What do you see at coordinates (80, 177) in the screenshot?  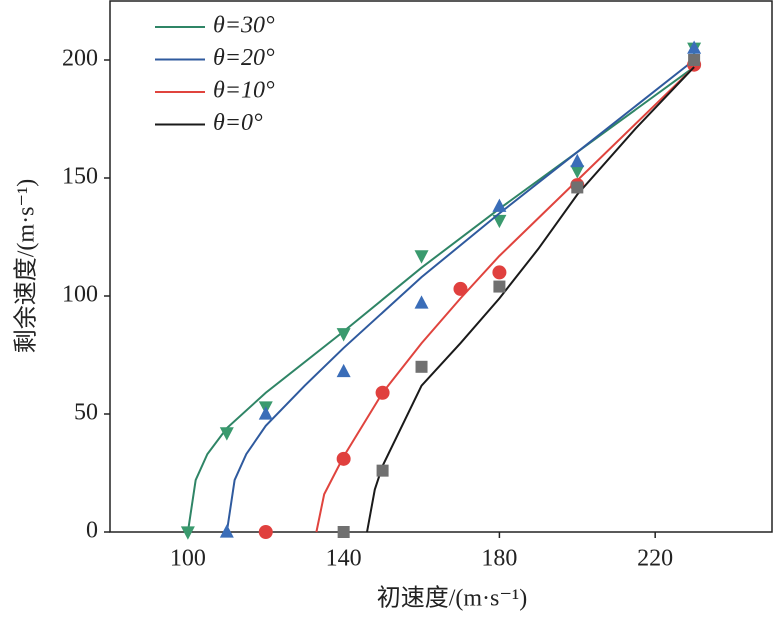 I see `y-tick-label: 150` at bounding box center [80, 177].